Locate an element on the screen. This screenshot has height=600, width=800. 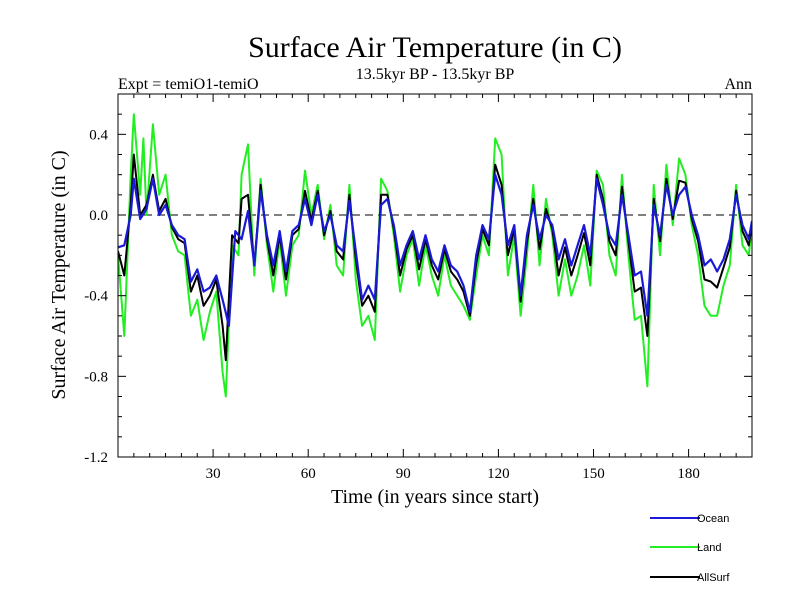
x-tick-label: 60 is located at coordinates (308, 474).